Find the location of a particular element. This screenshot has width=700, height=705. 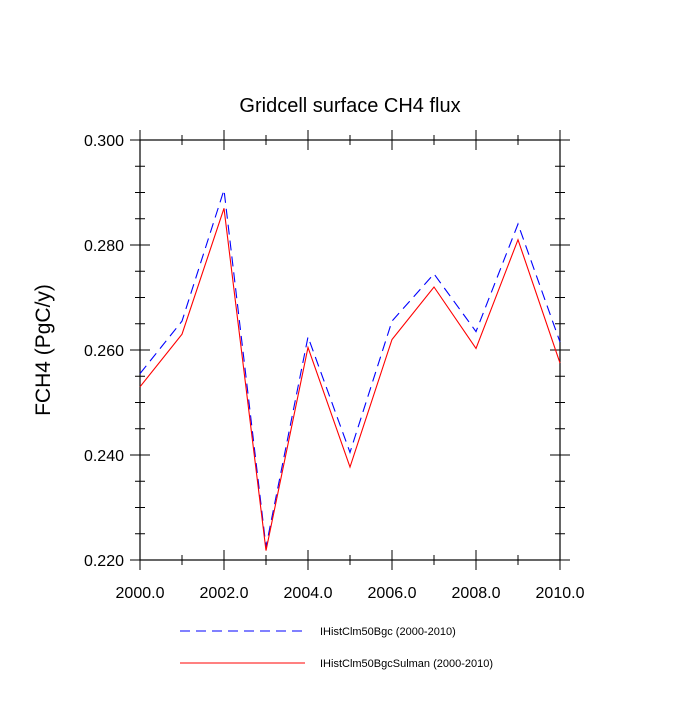

x-tick-label: 2002.0 is located at coordinates (224, 593).